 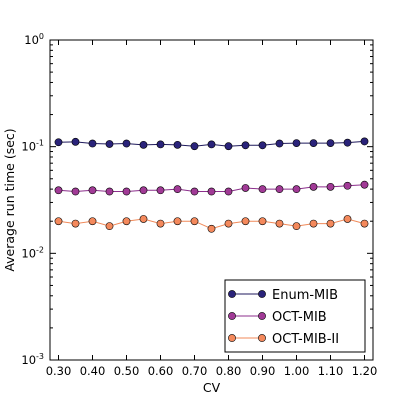 I want to click on y-tick-label-exp: 0, so click(x=41, y=36).